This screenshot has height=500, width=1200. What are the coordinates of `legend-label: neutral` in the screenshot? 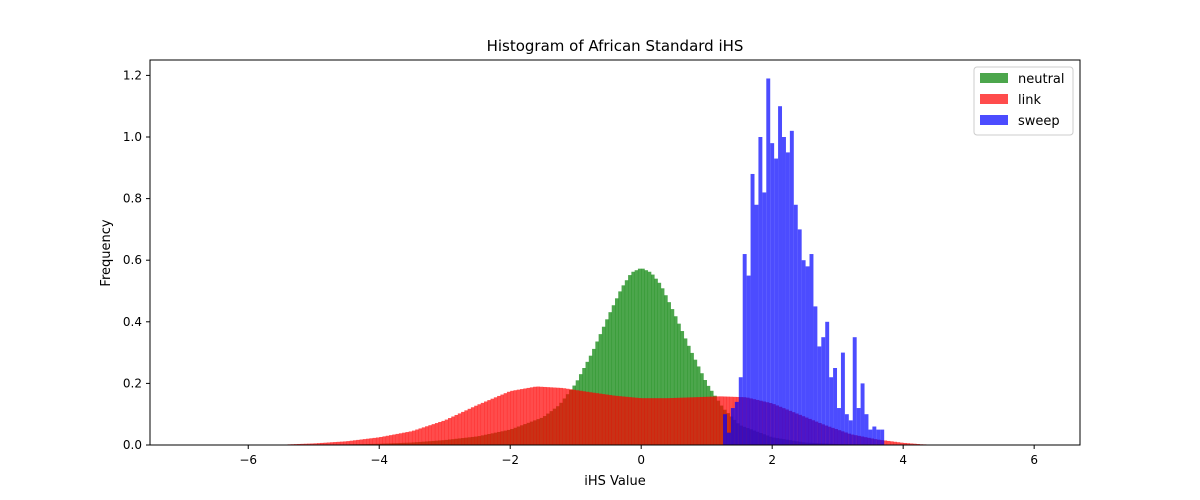 It's located at (1041, 79).